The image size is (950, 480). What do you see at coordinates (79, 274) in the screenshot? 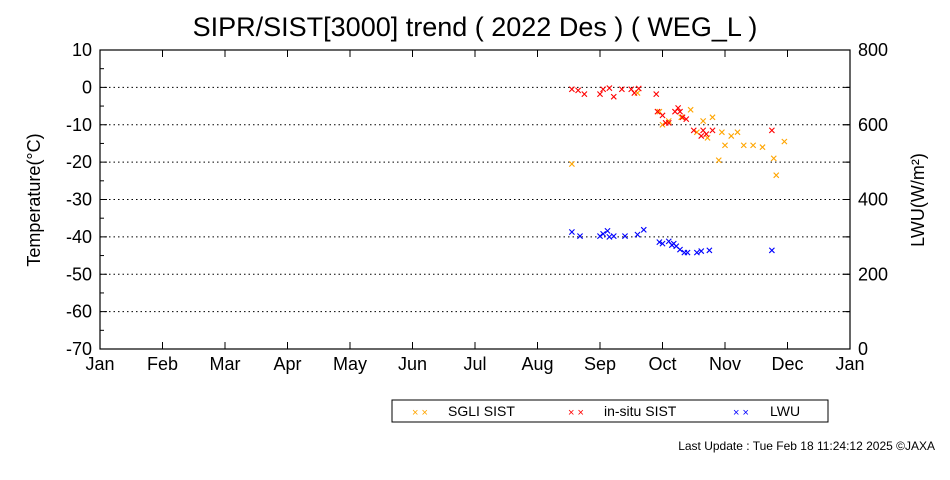
I see `y-tick-label: -50` at bounding box center [79, 274].